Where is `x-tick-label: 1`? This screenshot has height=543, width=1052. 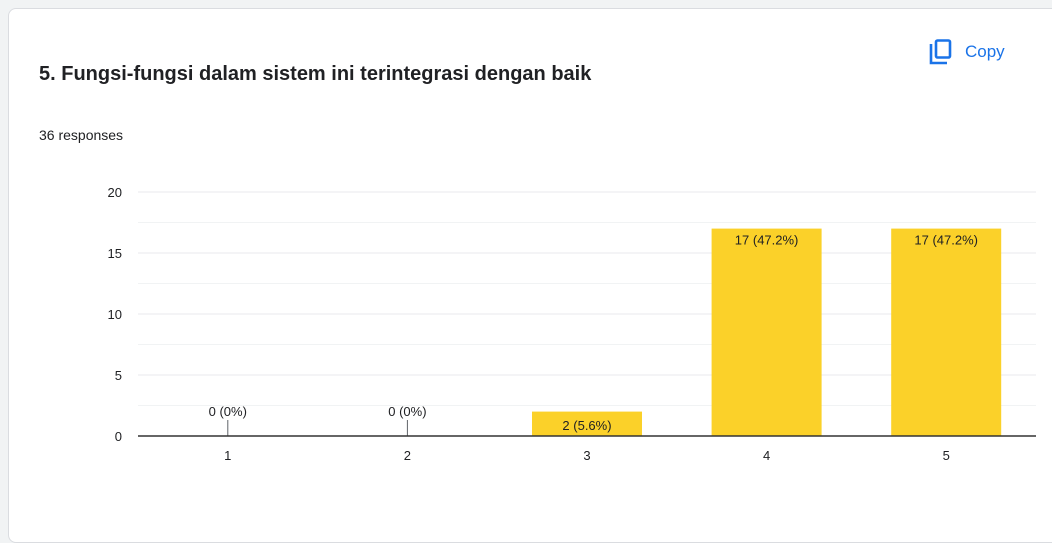
x-tick-label: 1 is located at coordinates (227, 455).